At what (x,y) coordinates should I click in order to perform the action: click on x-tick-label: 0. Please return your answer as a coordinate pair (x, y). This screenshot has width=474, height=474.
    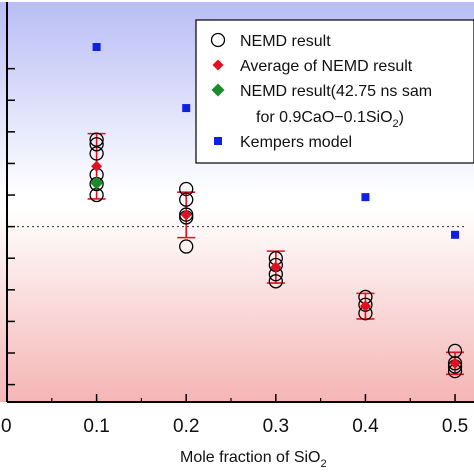
    Looking at the image, I should click on (6, 426).